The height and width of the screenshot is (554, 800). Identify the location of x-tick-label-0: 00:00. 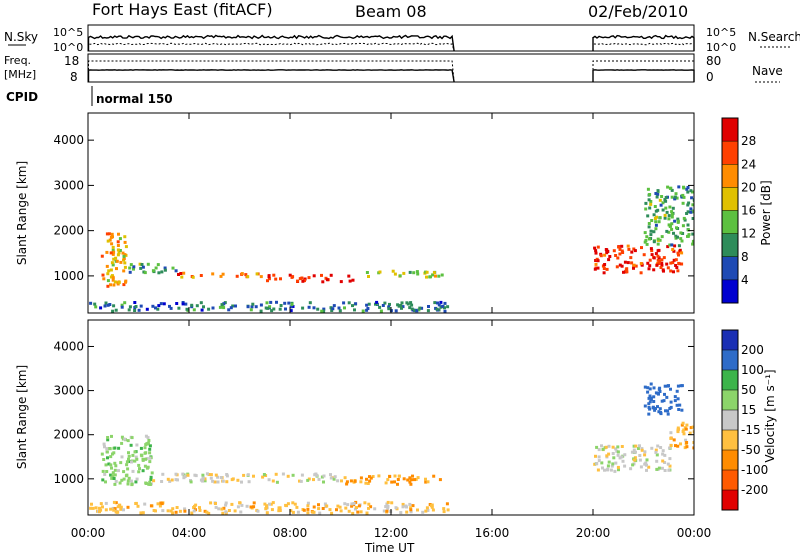
(88, 533).